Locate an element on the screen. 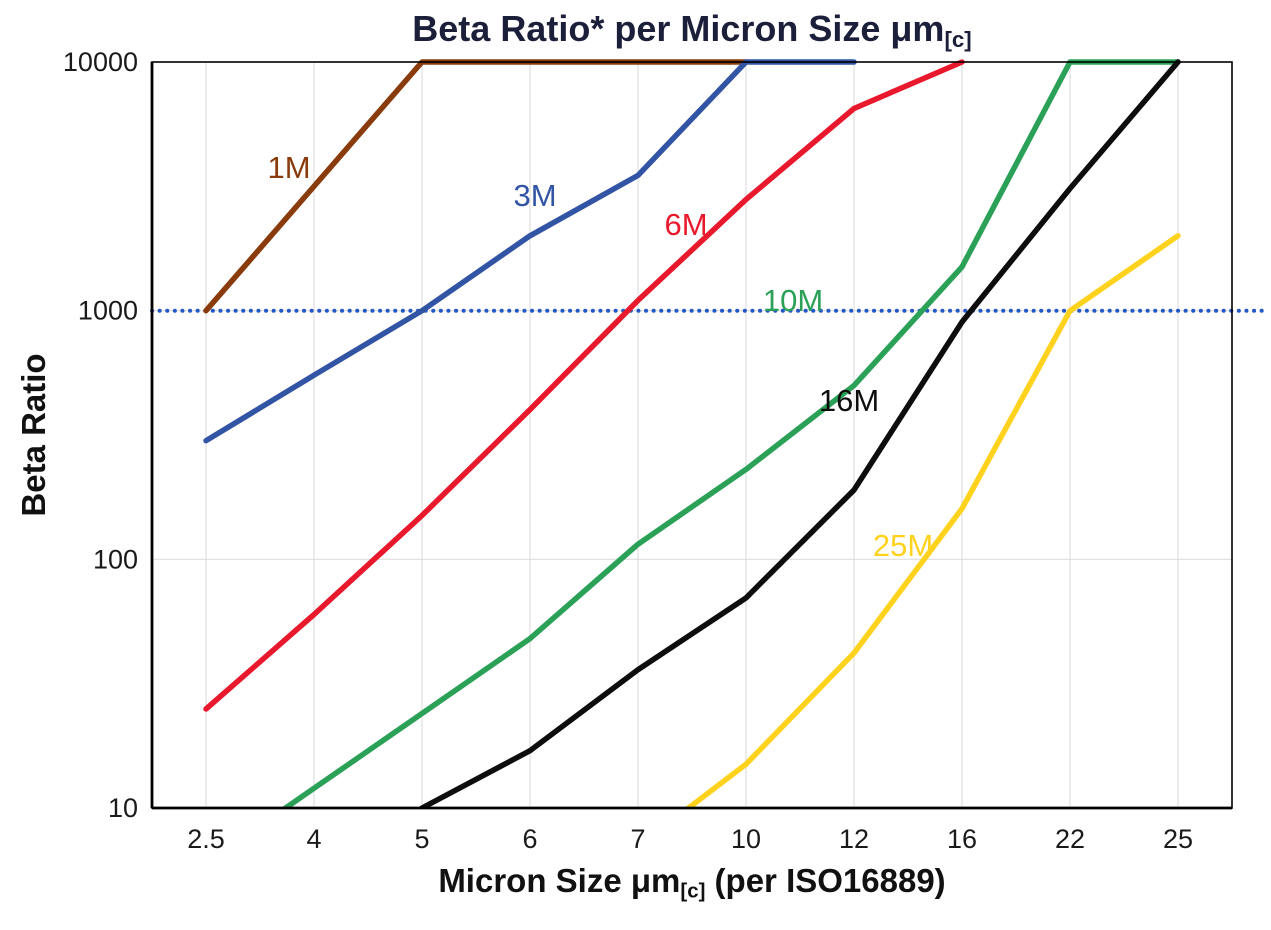  y-tick-label: 10 is located at coordinates (123, 808).